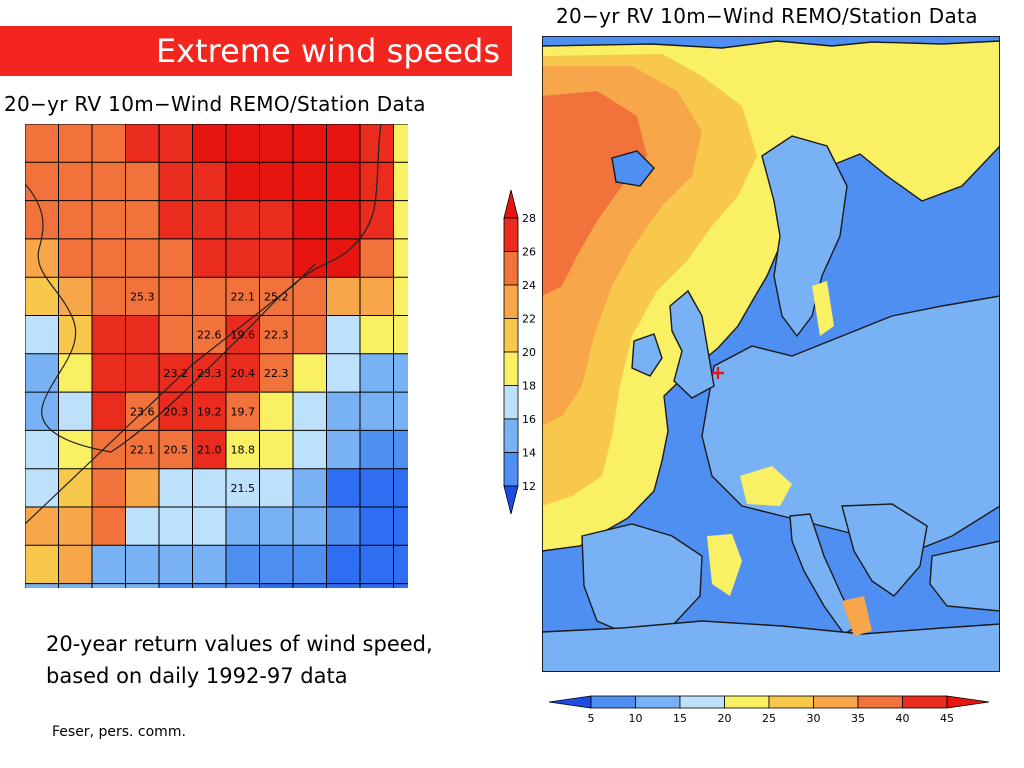 This screenshot has height=768, width=1024. I want to click on station-value: 21.0, so click(209, 450).